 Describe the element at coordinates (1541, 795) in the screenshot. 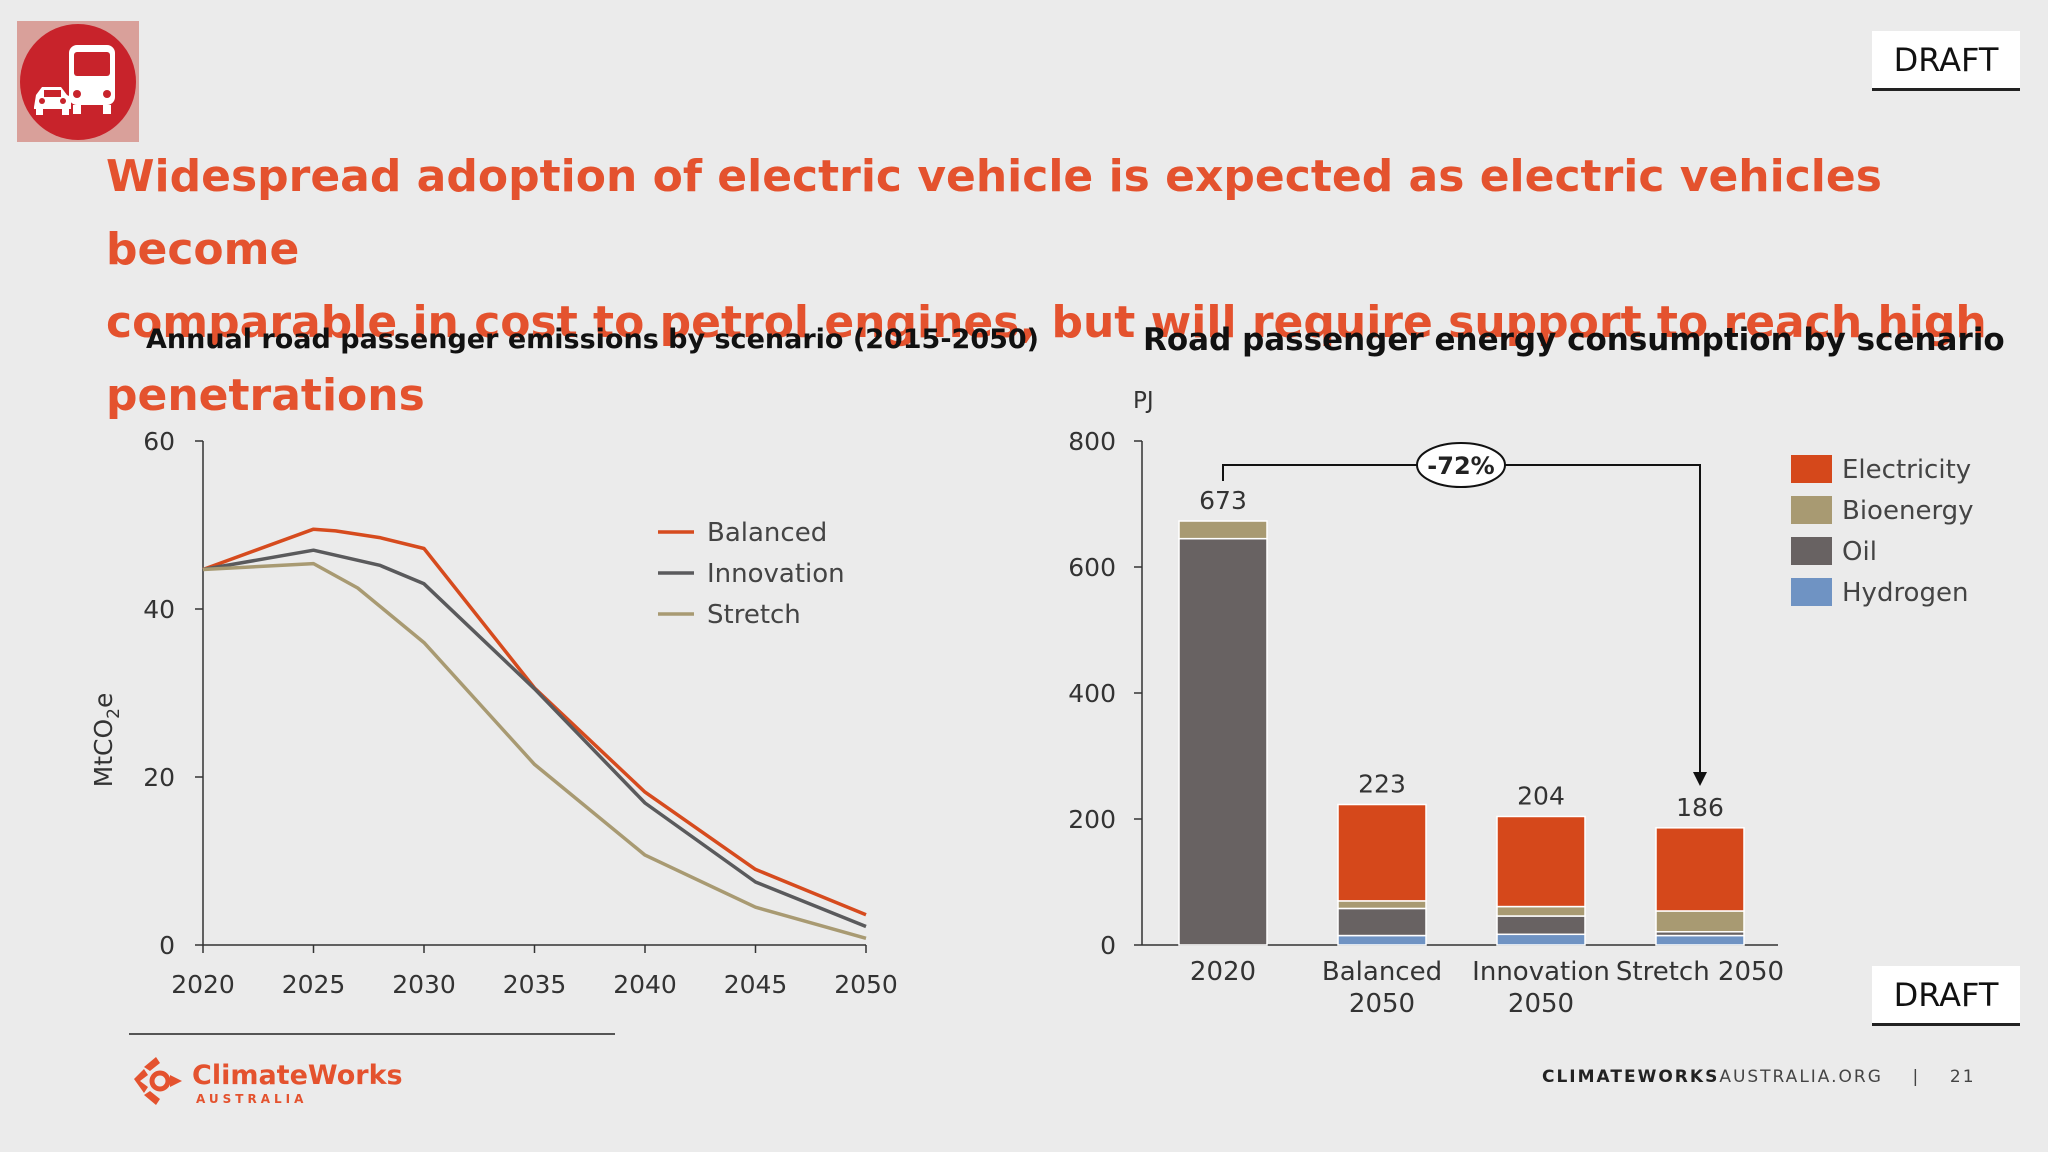

I see `bar-total-label: 204` at that location.